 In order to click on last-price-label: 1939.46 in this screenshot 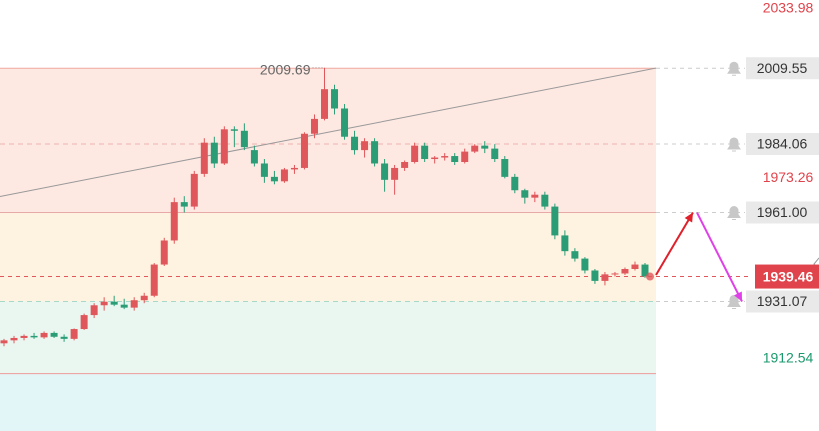, I will do `click(788, 276)`.